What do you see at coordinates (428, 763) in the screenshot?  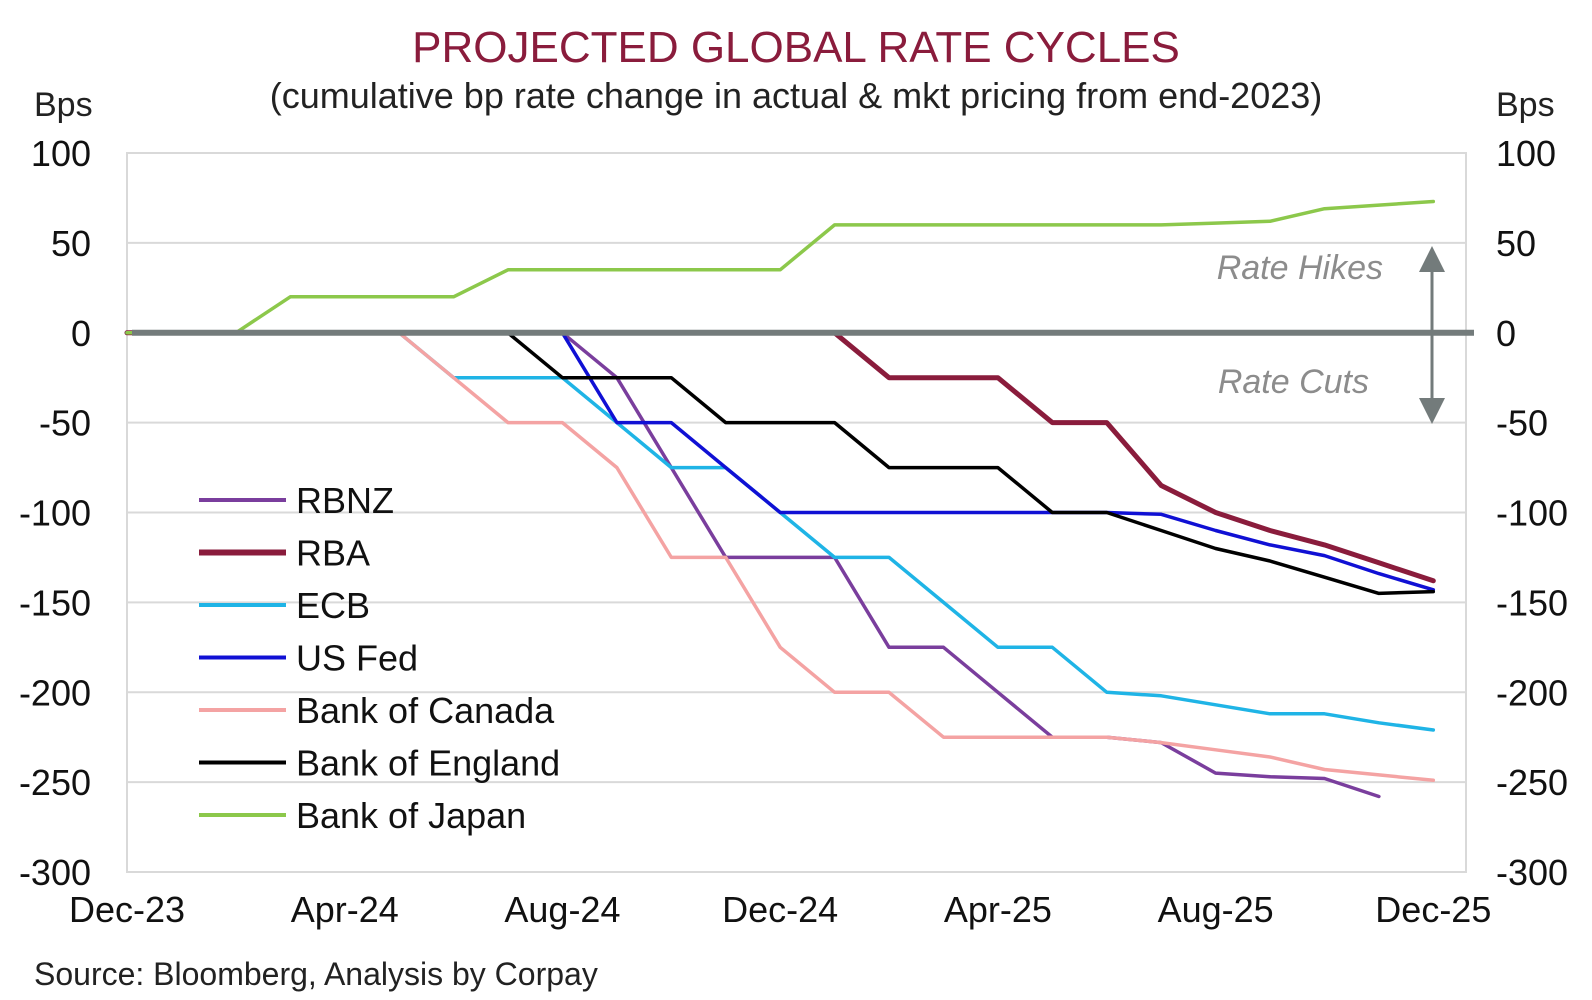 I see `legend-label-bank-of-england: Bank of England` at bounding box center [428, 763].